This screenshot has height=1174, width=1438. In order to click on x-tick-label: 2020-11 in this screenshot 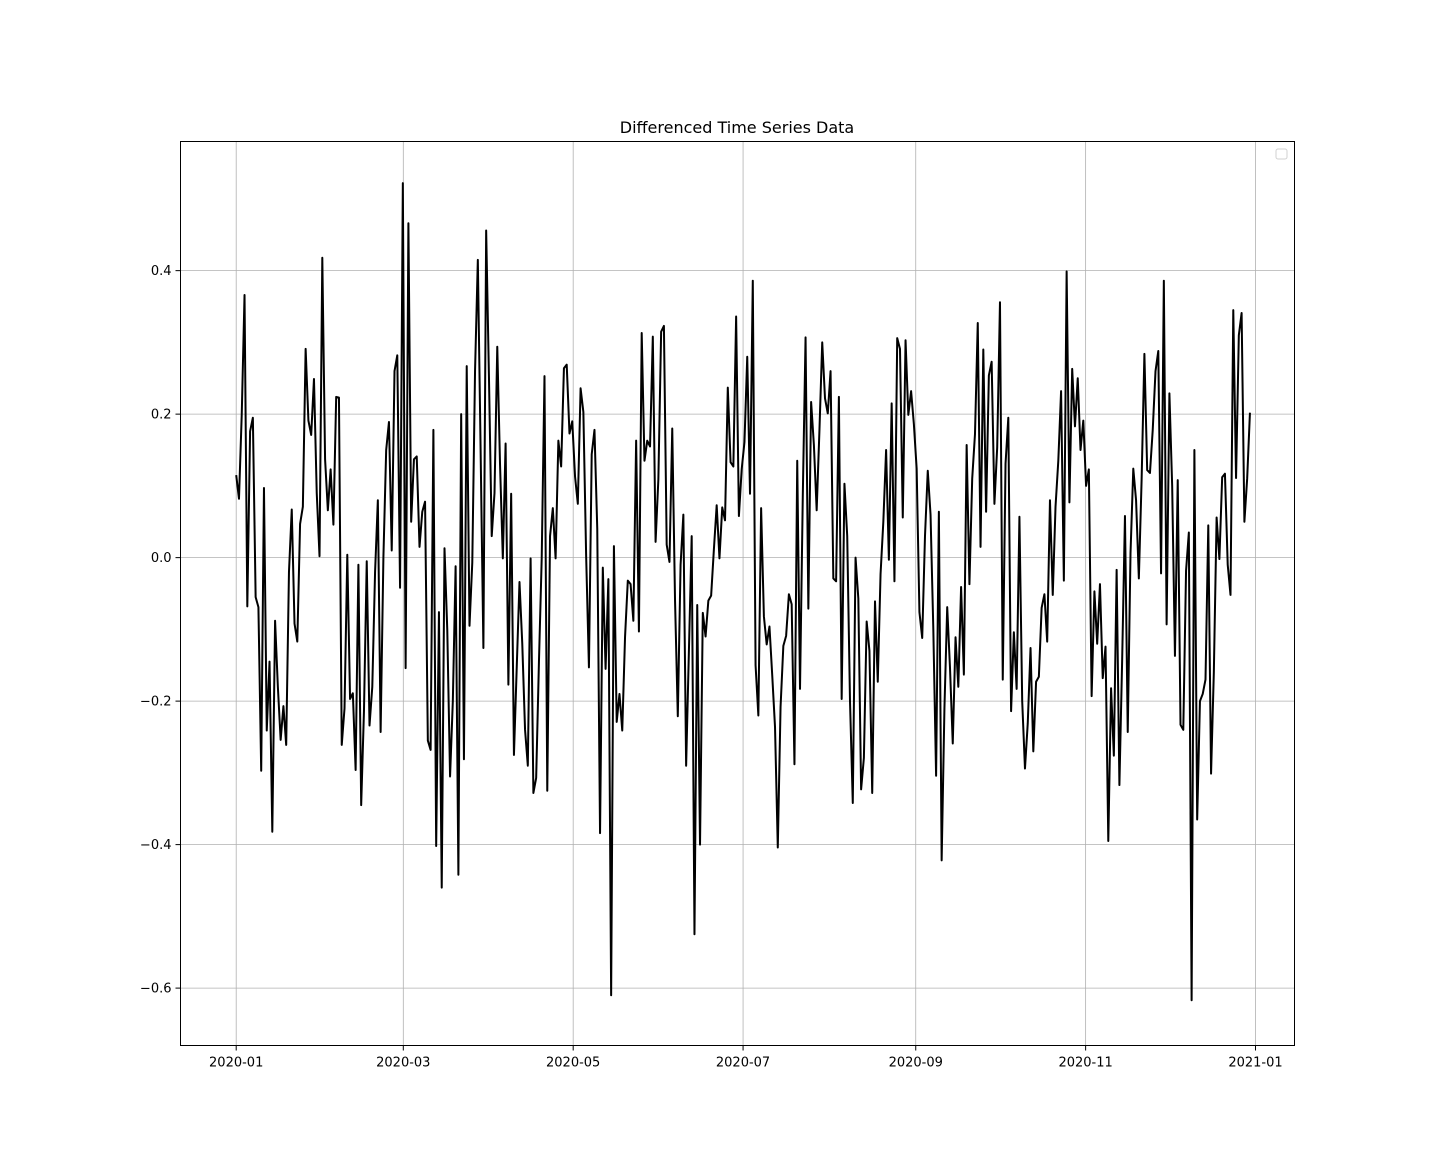, I will do `click(1085, 1063)`.